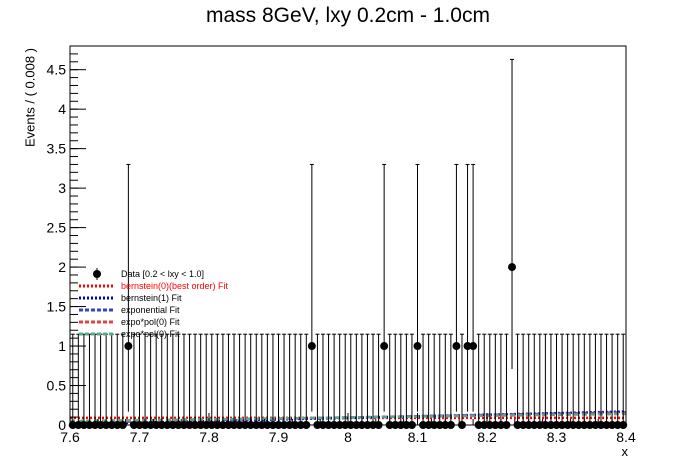 This screenshot has width=696, height=472. What do you see at coordinates (62, 267) in the screenshot?
I see `y-tick-label: 2` at bounding box center [62, 267].